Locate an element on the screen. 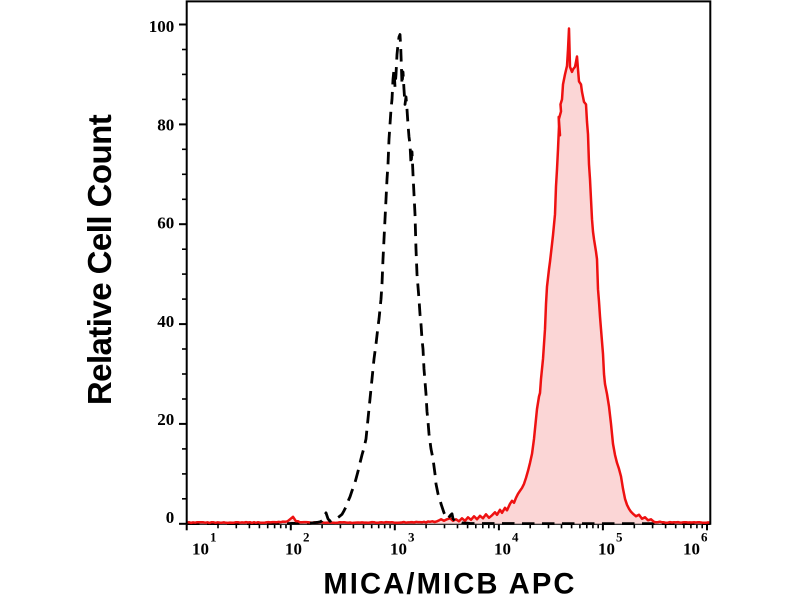  svg-text: 2 is located at coordinates (306, 537).